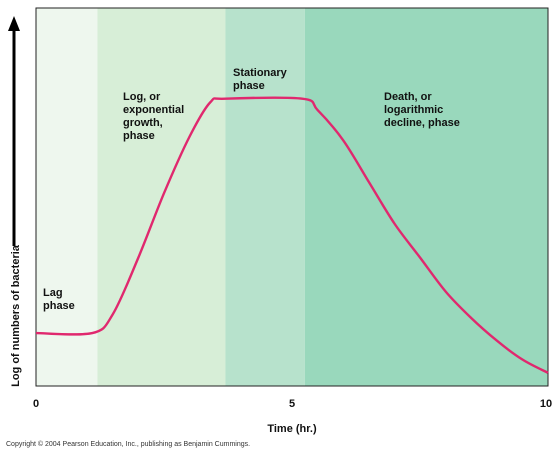 The width and height of the screenshot is (559, 453). Describe the element at coordinates (154, 116) in the screenshot. I see `phase-label-2: Log, or exponential growth, phase` at that location.